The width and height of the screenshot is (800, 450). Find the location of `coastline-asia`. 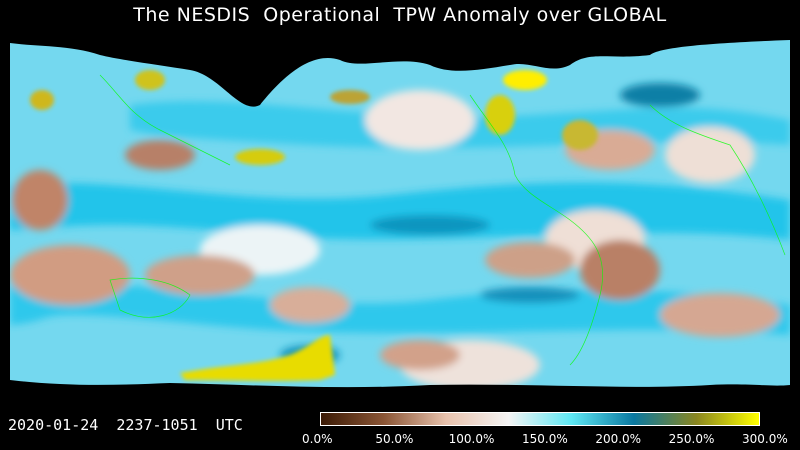

coastline-asia is located at coordinates (165, 120).